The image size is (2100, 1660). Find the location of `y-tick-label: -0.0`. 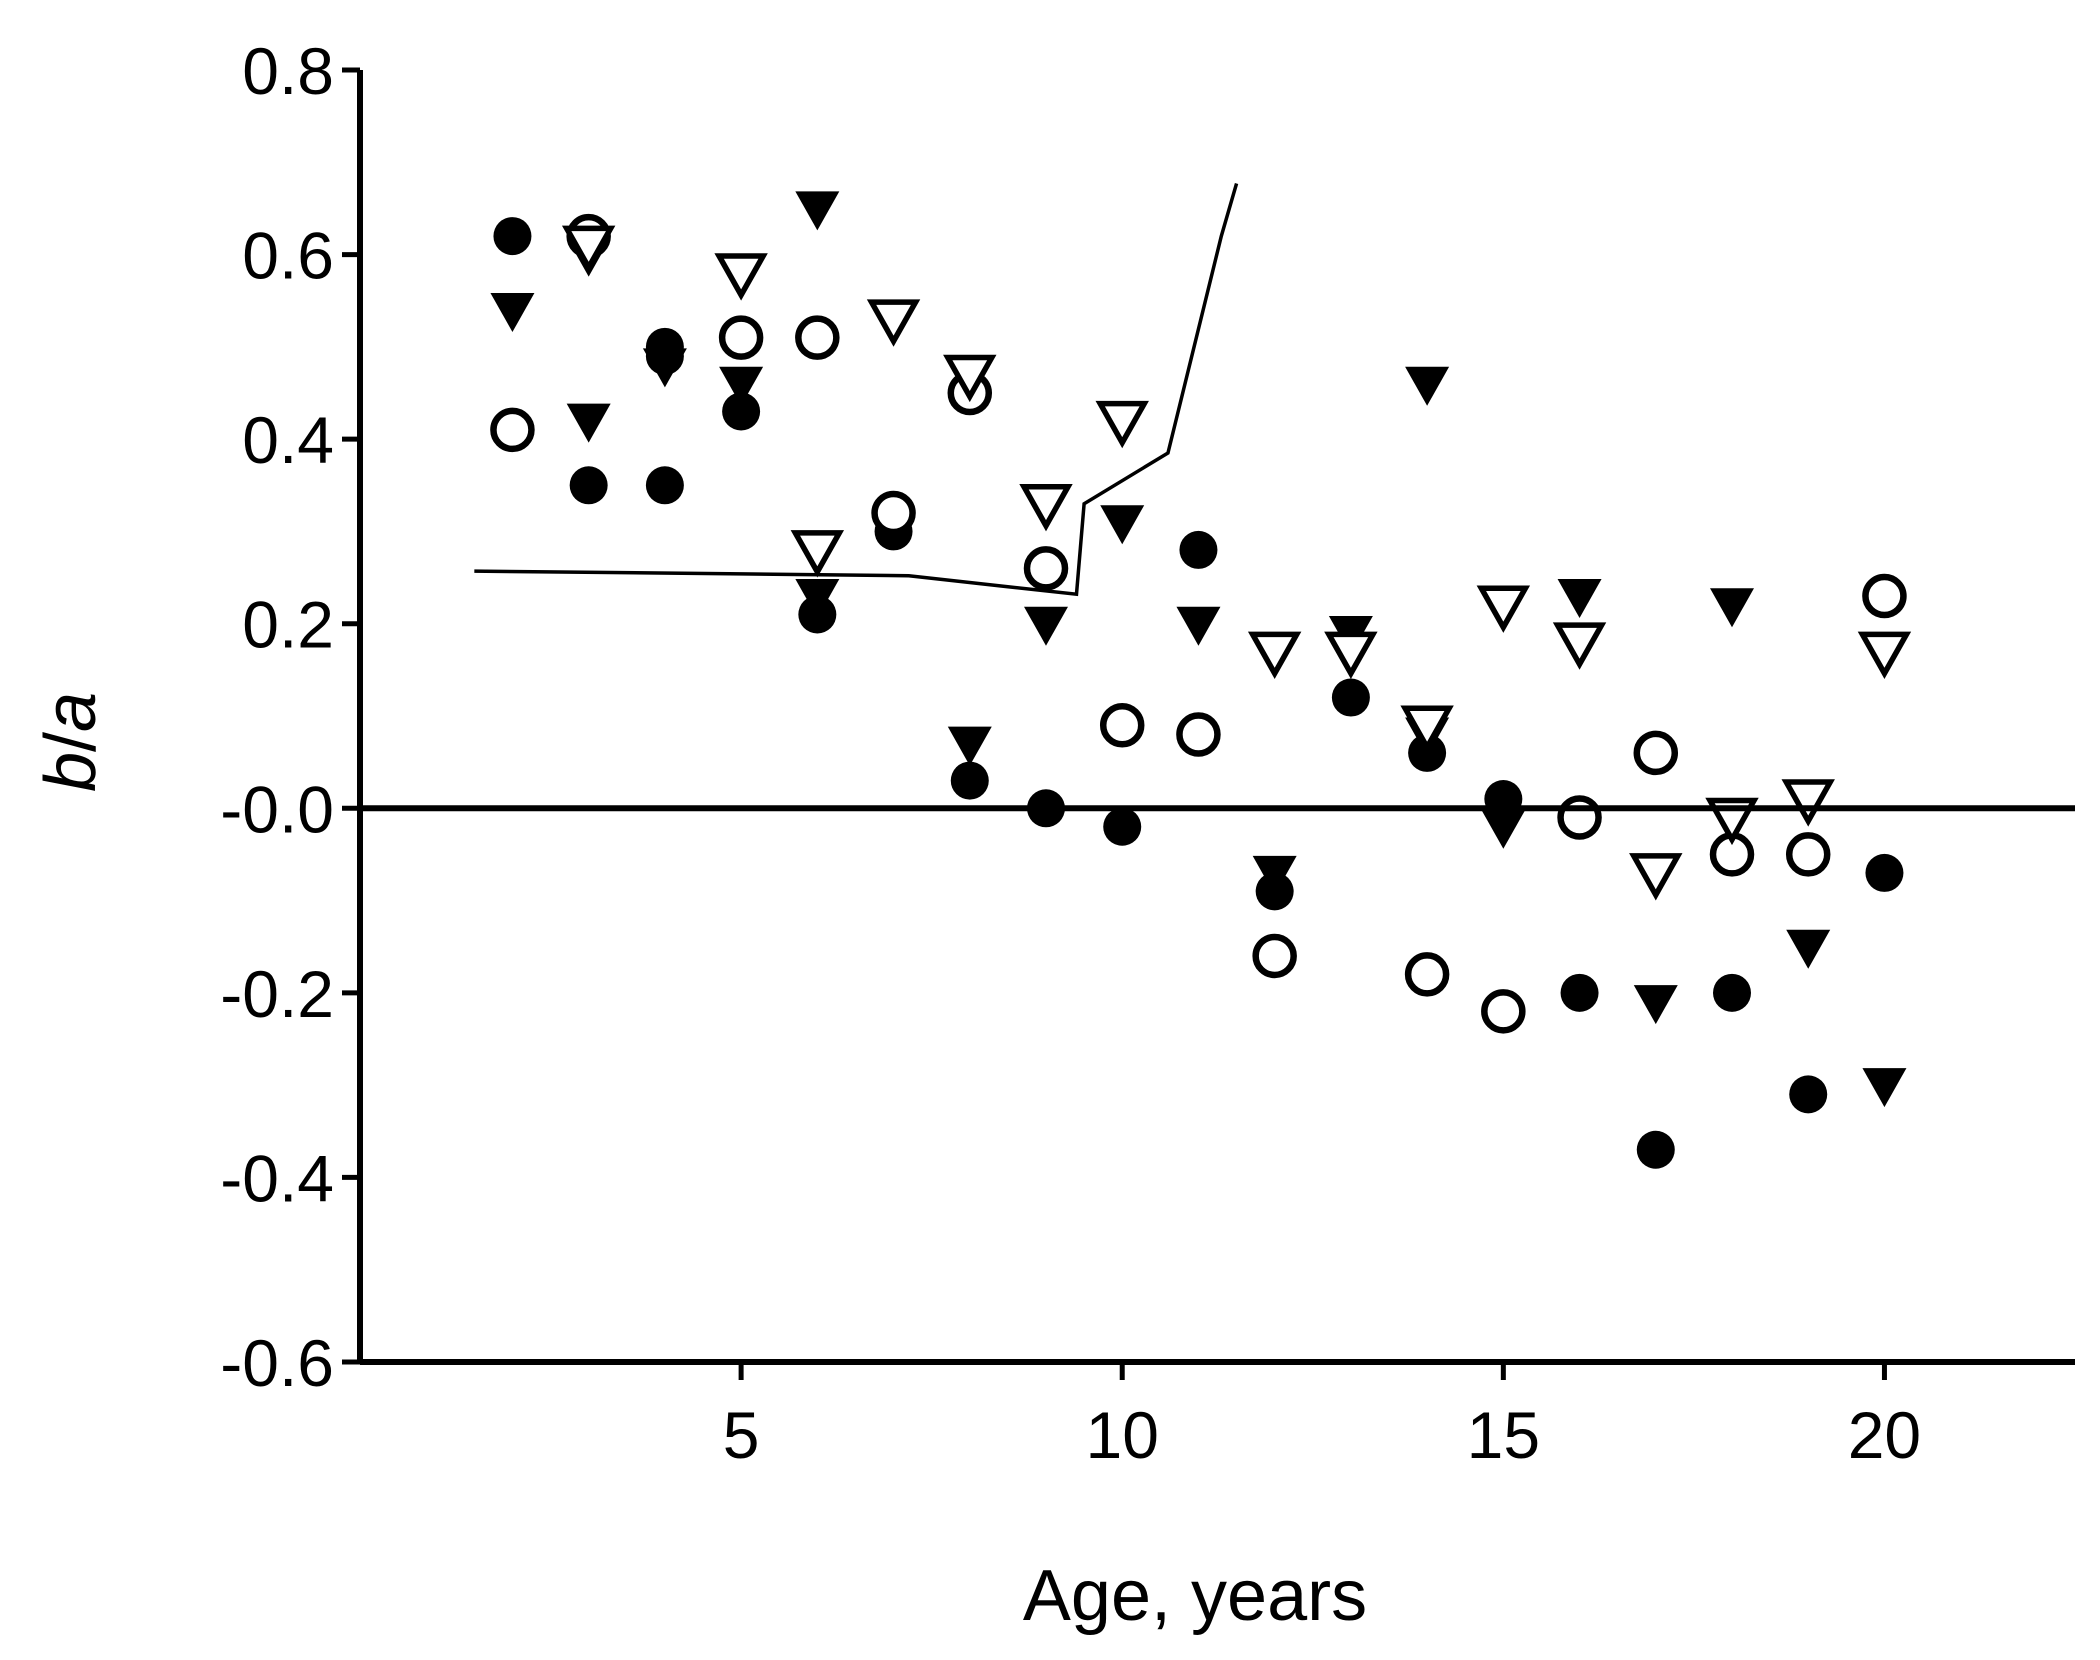

y-tick-label: -0.0 is located at coordinates (277, 809).